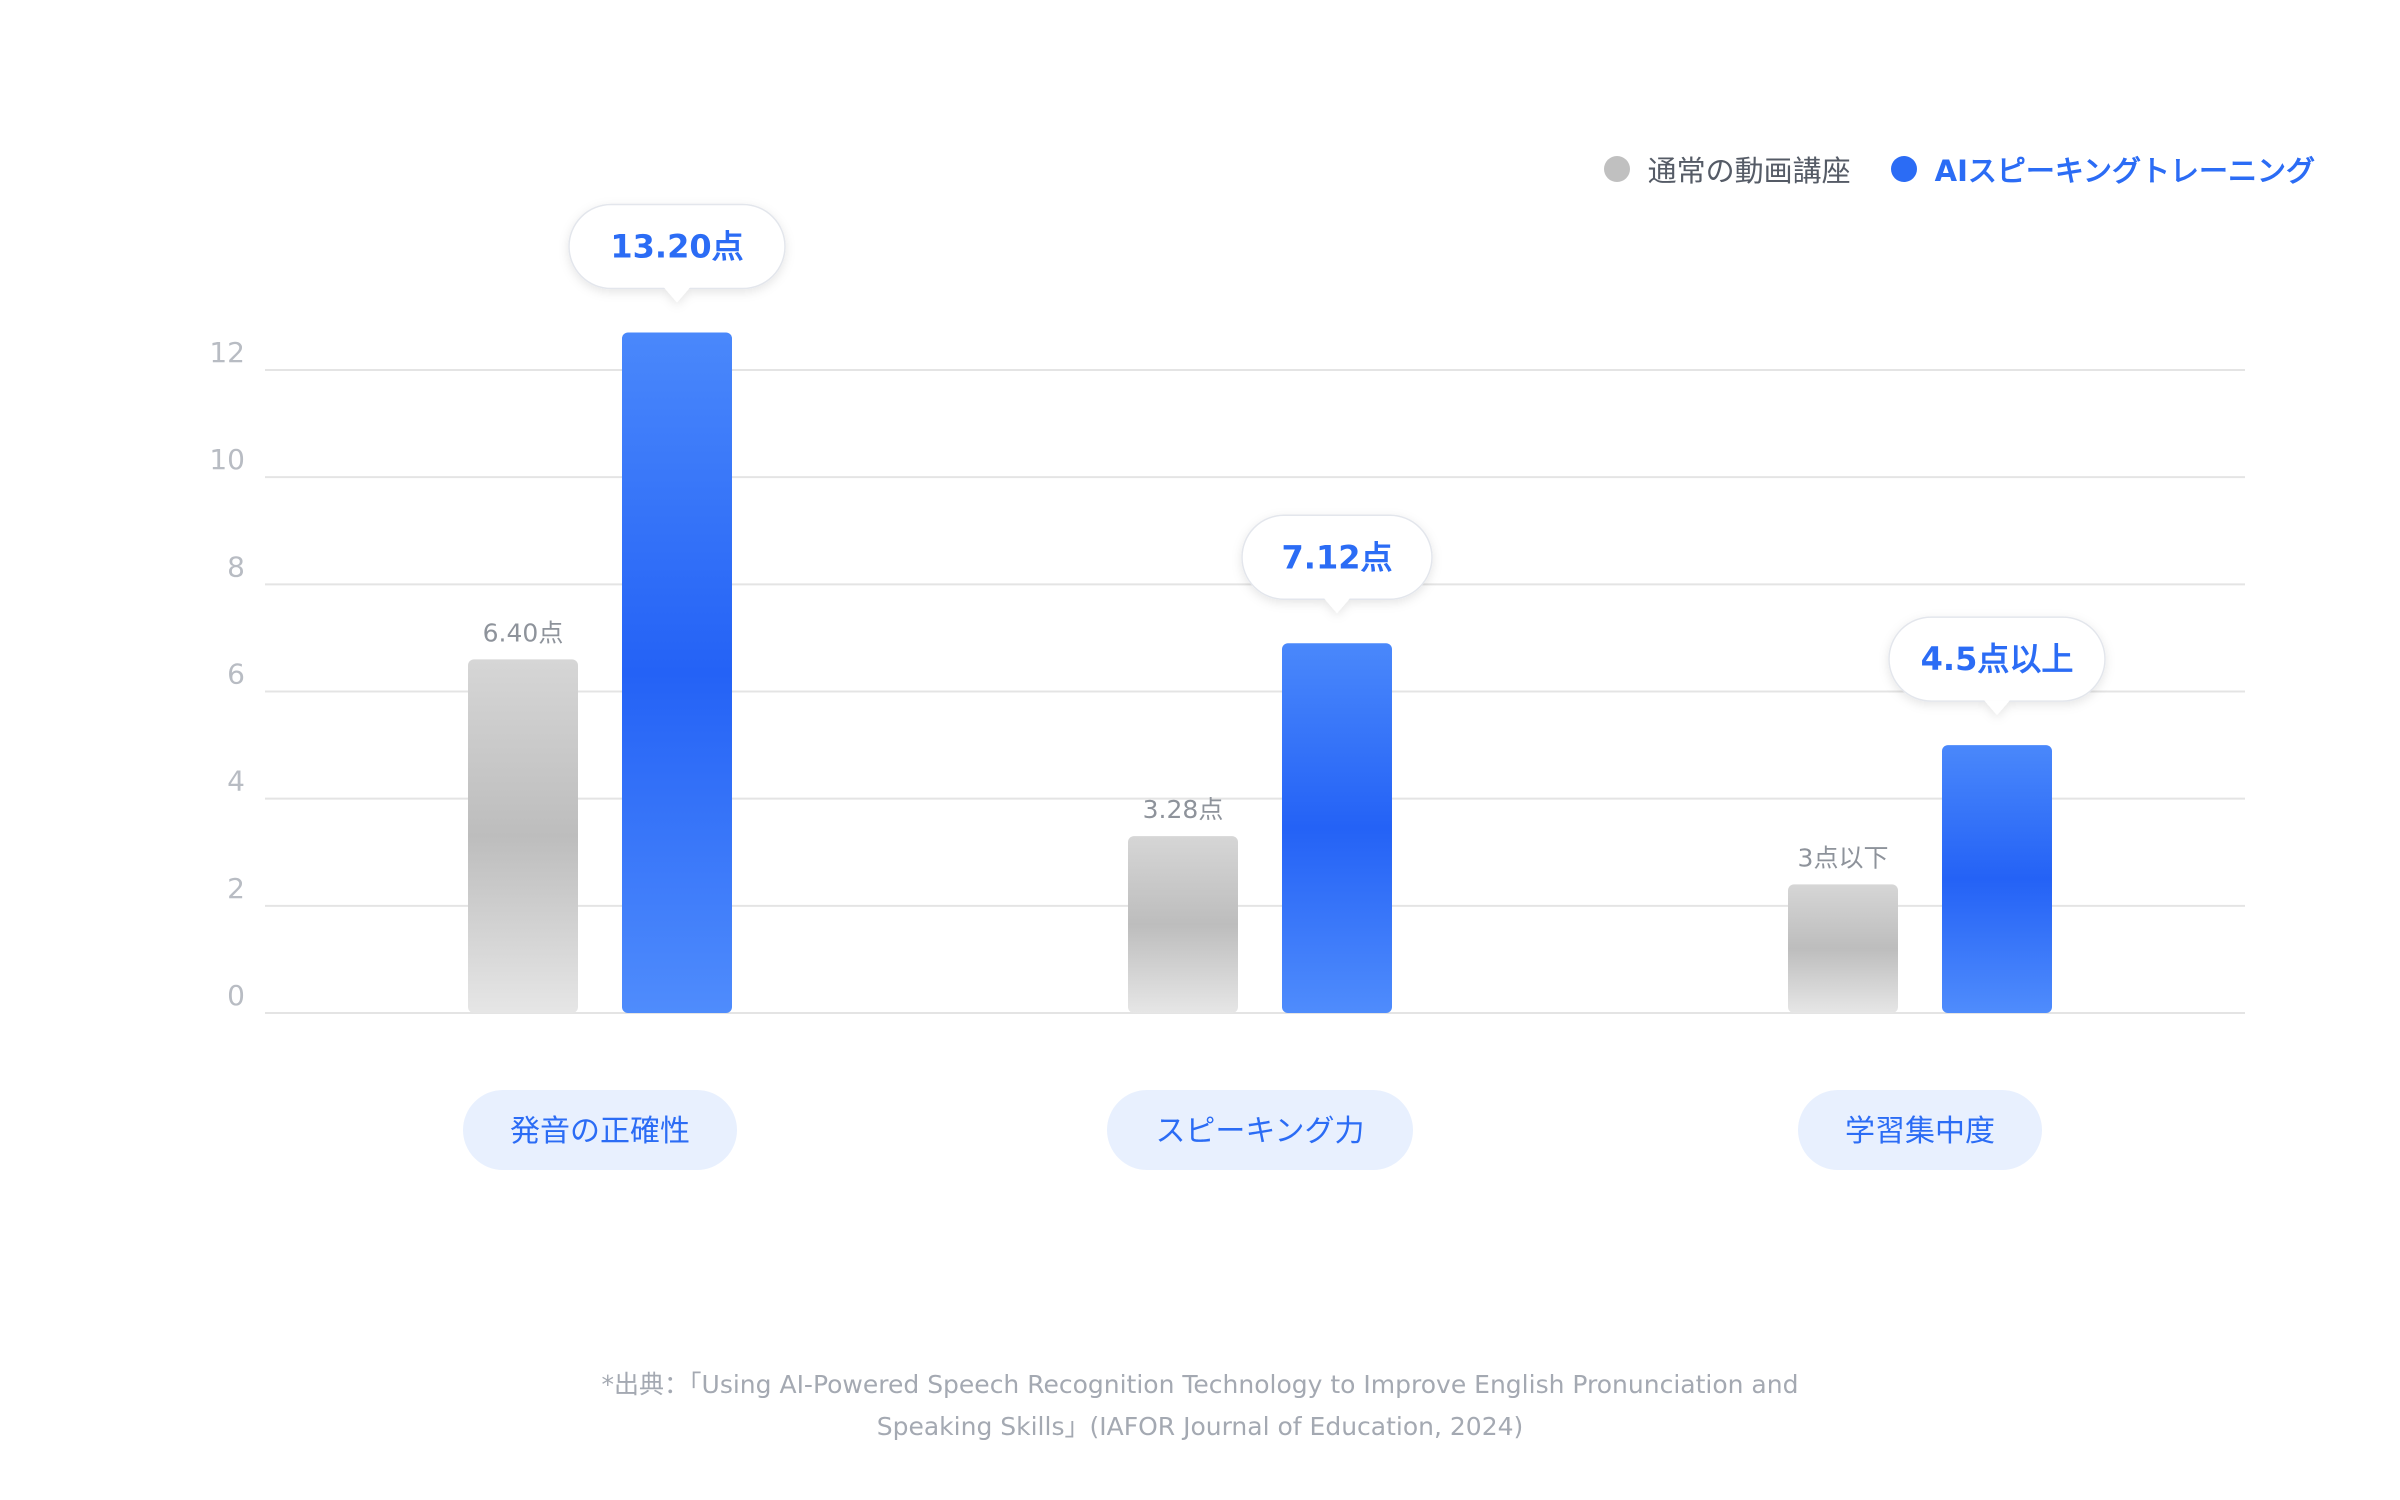 The image size is (2400, 1500). I want to click on y-tick-label: 4, so click(236, 781).